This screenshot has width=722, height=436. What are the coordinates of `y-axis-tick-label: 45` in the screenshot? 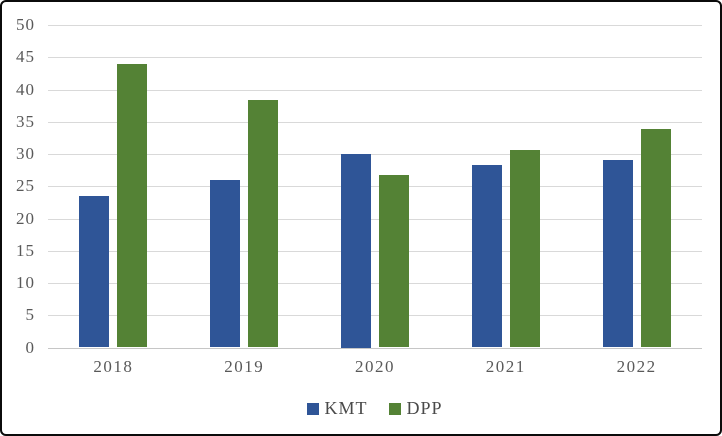 It's located at (25, 57).